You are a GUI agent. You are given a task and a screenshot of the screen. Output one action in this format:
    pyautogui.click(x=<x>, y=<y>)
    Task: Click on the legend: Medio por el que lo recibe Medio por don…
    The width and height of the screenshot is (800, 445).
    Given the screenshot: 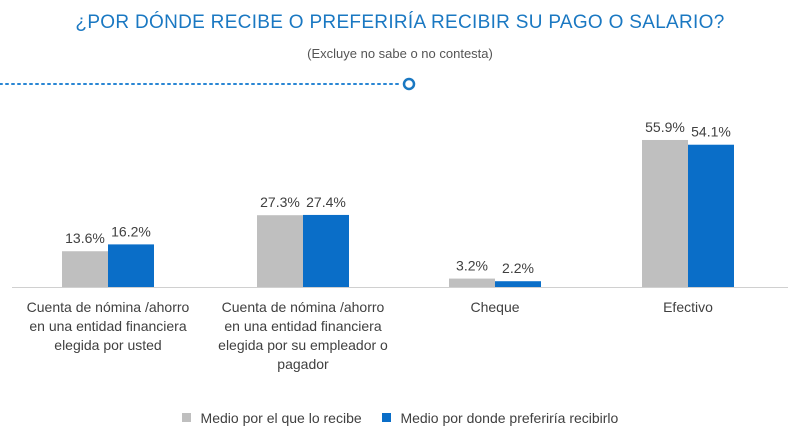 What is the action you would take?
    pyautogui.click(x=400, y=418)
    